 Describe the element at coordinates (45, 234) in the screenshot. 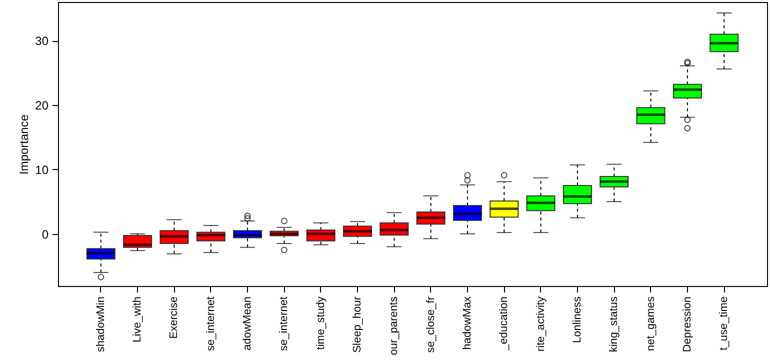

I see `y-tick-label: 0` at that location.